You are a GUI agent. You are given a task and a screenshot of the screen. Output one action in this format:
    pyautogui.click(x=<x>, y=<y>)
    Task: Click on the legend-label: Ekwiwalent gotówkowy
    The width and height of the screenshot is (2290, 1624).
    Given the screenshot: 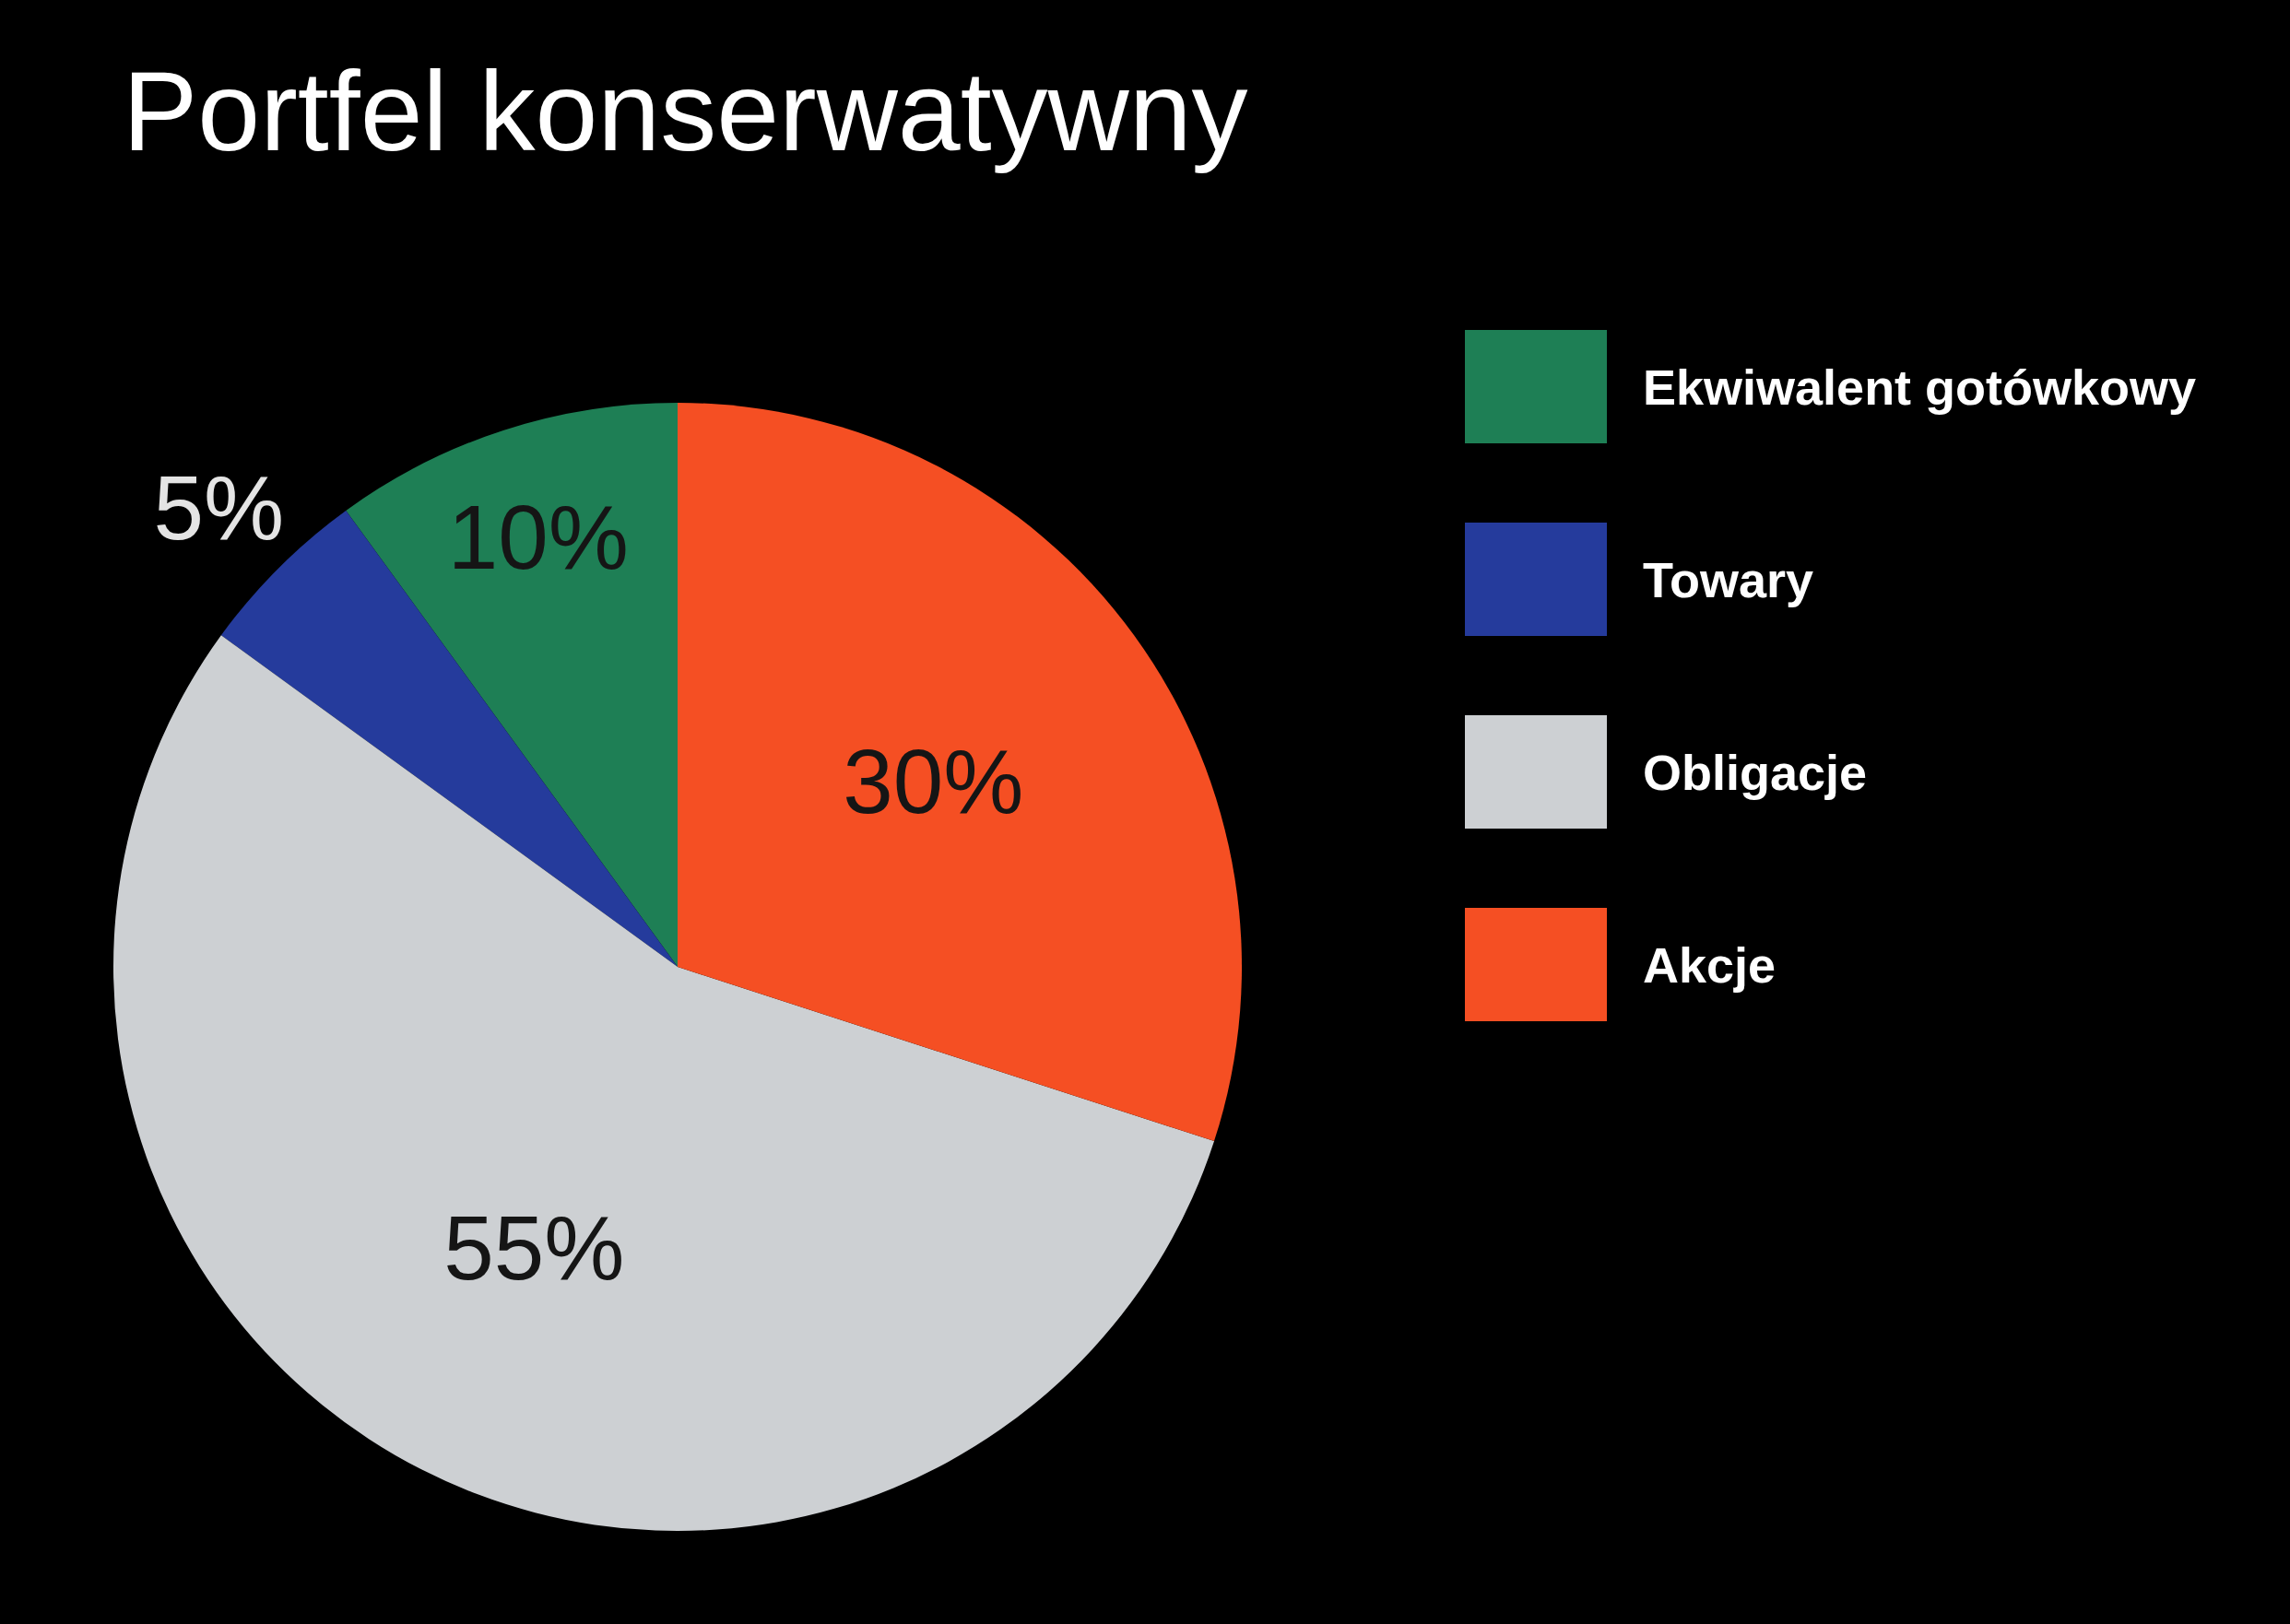 What is the action you would take?
    pyautogui.click(x=1920, y=387)
    